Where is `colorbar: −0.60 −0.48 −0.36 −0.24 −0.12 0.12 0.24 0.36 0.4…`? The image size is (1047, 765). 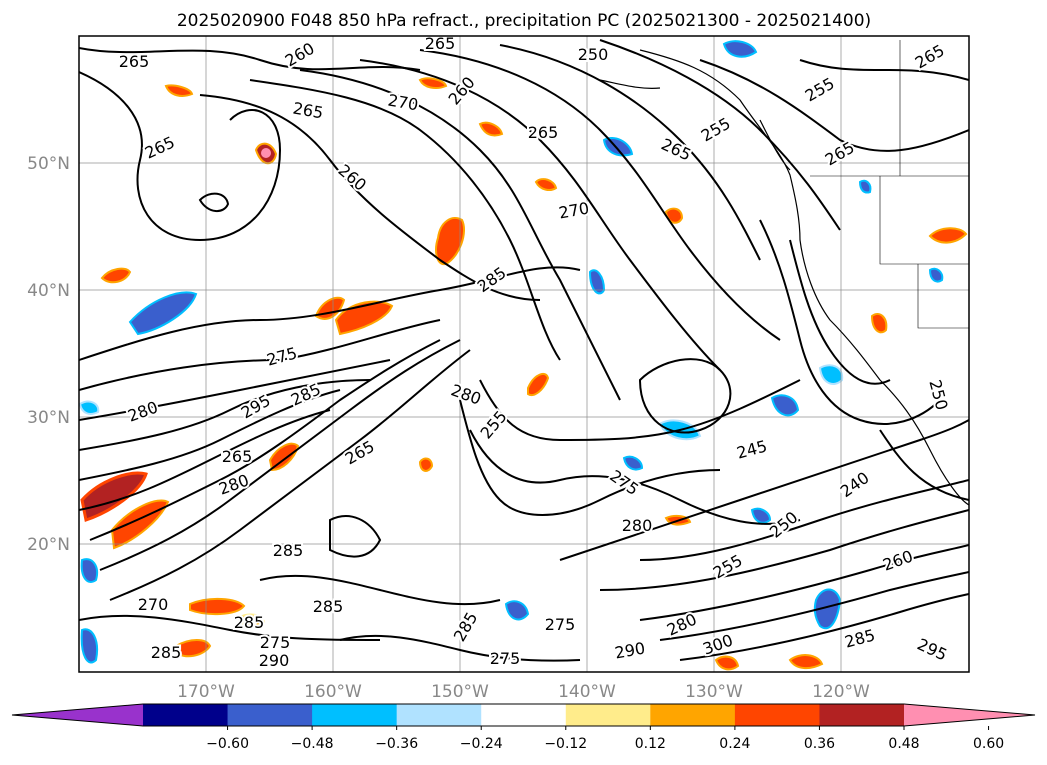 colorbar: −0.60 −0.48 −0.36 −0.24 −0.12 0.12 0.24 0.36 0.4… is located at coordinates (523, 727).